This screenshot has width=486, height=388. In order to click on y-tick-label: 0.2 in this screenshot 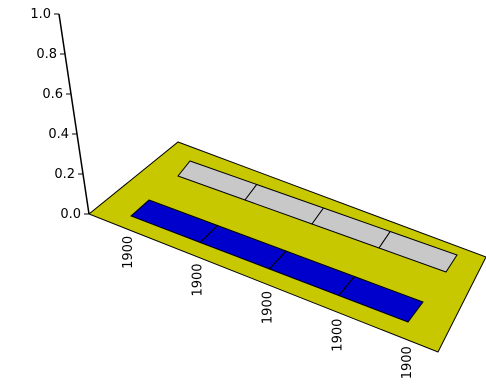, I will do `click(64, 174)`.